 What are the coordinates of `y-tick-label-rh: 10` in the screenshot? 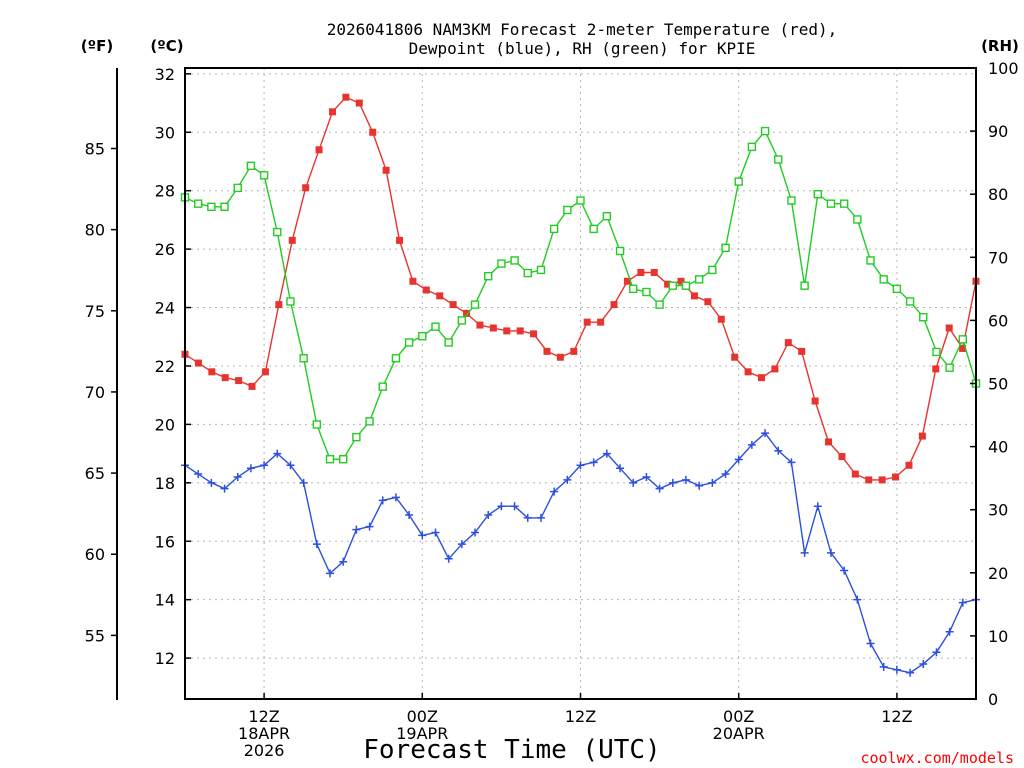 It's located at (998, 636).